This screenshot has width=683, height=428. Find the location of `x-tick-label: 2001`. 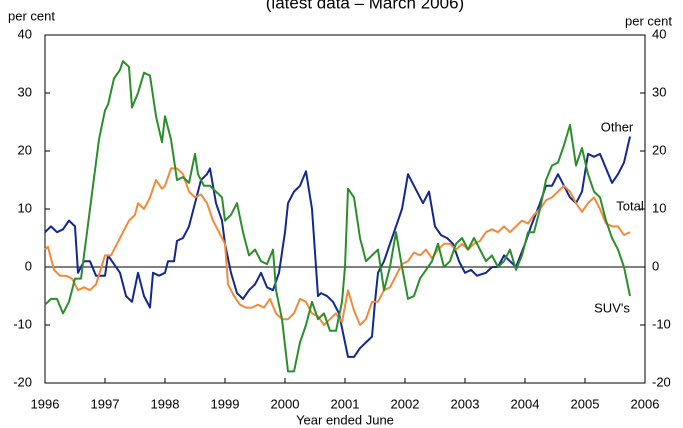

x-tick-label: 2001 is located at coordinates (345, 403).